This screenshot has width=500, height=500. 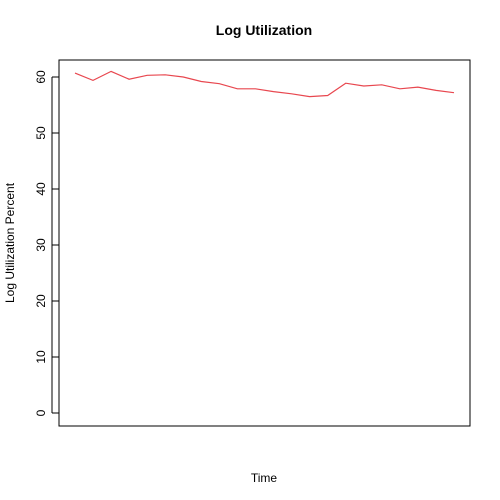 What do you see at coordinates (41, 133) in the screenshot?
I see `y-tick-label: 50` at bounding box center [41, 133].